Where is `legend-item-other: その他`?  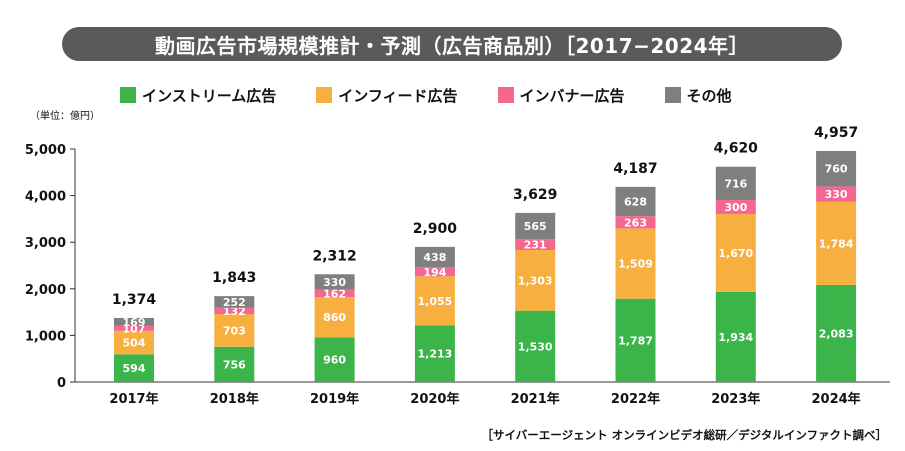
legend-item-other: その他 is located at coordinates (698, 95).